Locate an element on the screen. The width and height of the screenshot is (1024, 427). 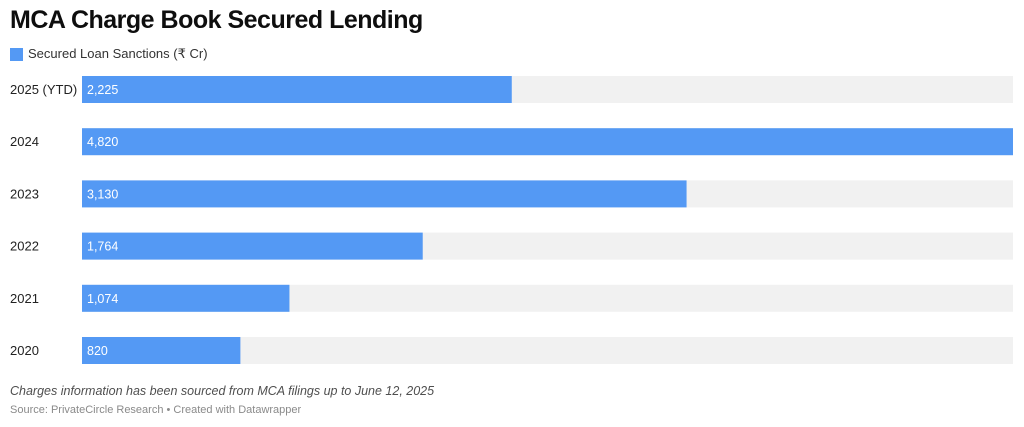
legend: Secured Loan Sanctions (₹ Cr) is located at coordinates (109, 54).